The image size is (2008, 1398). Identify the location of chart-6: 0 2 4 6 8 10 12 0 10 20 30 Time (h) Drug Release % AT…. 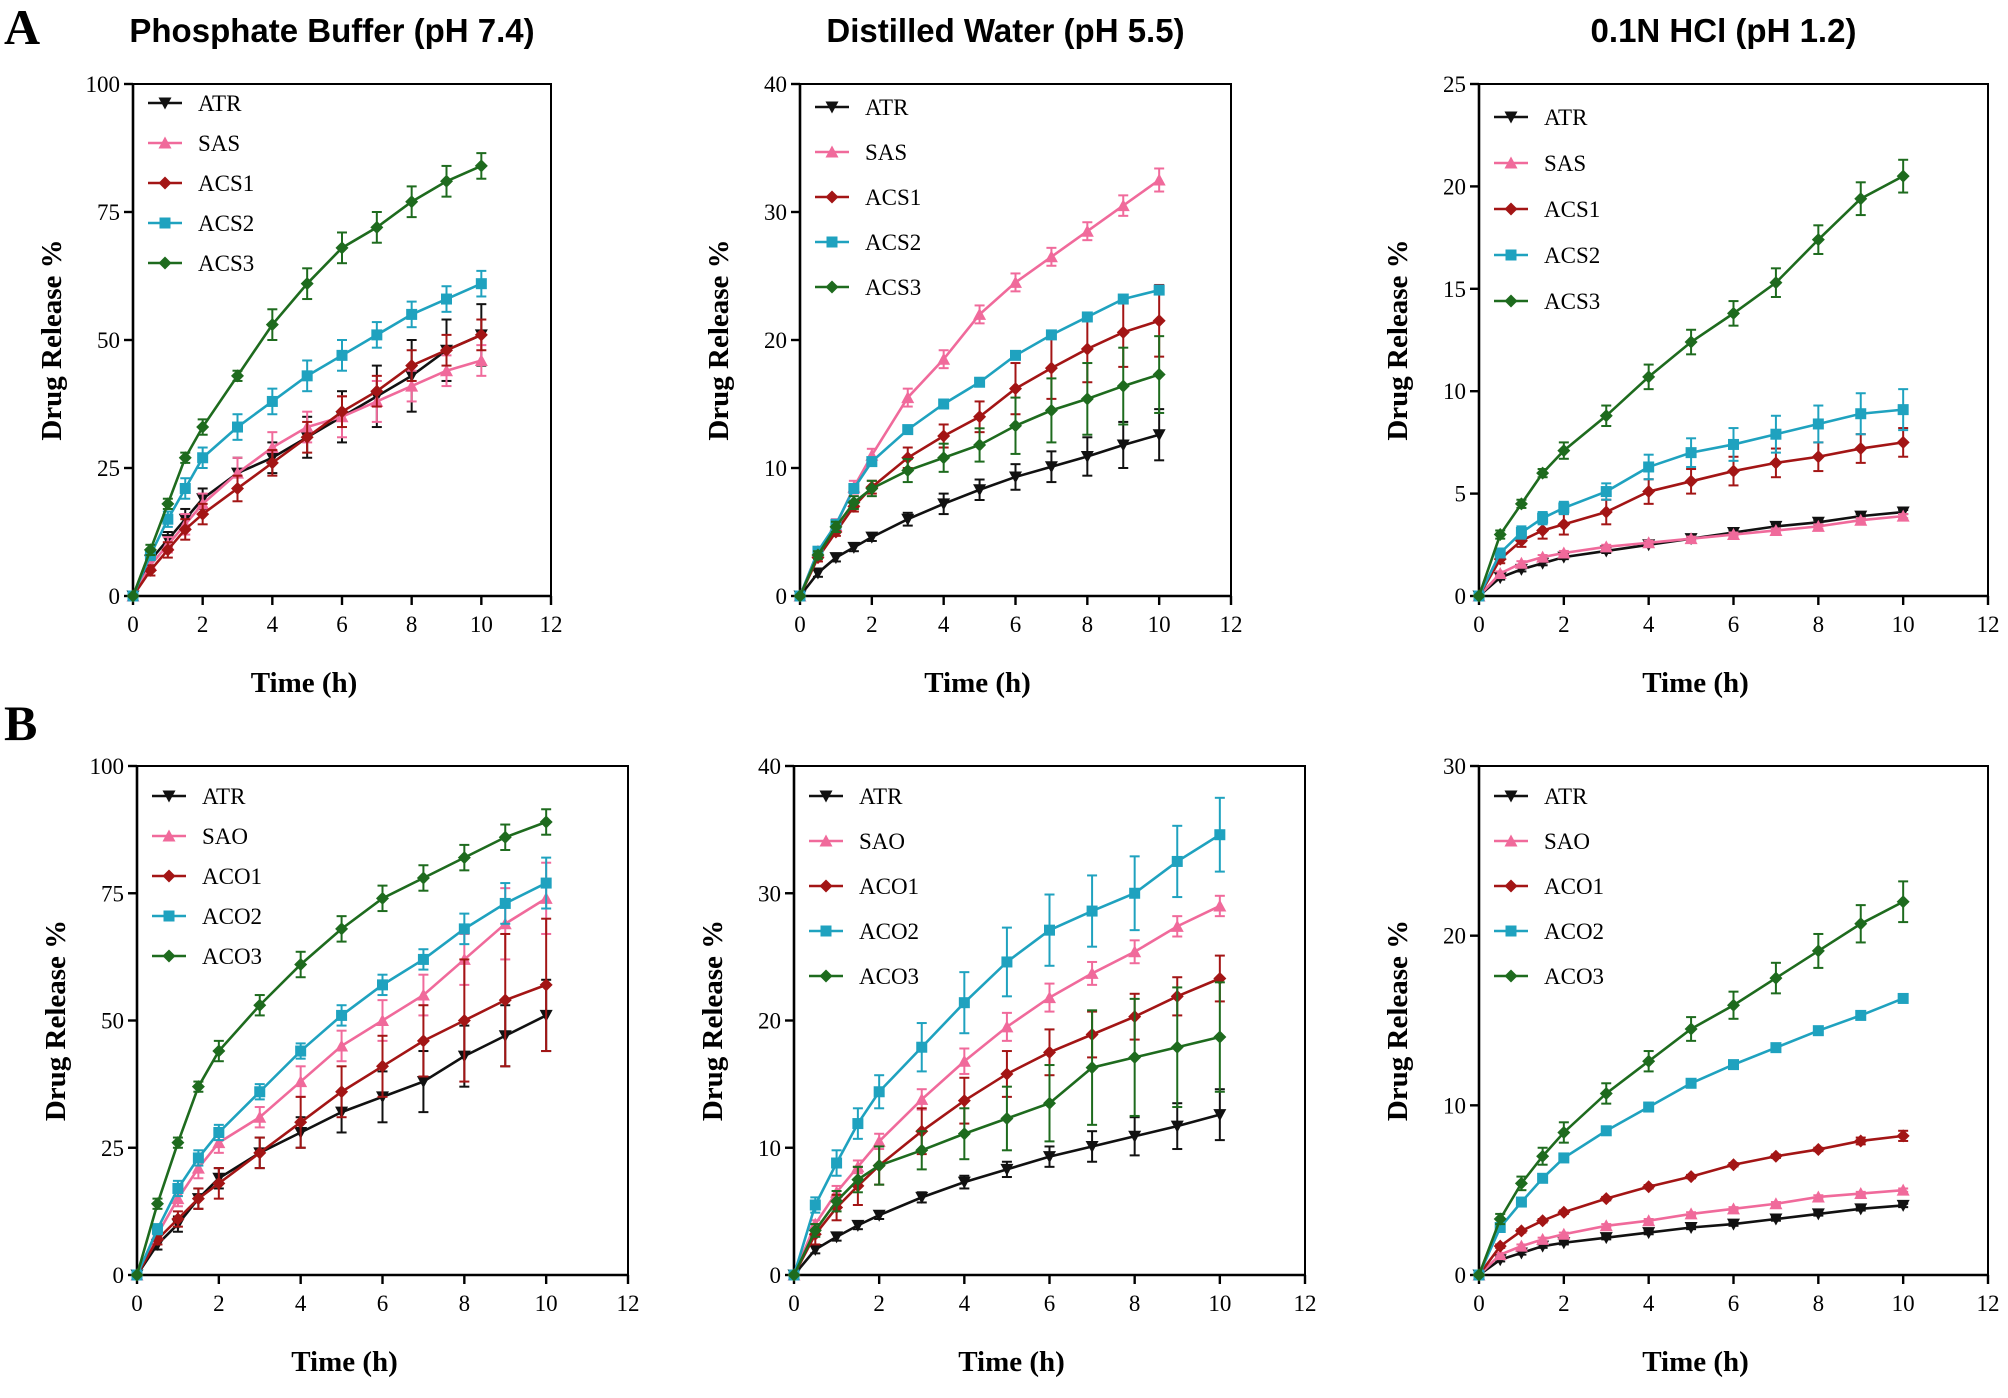
(1691, 1066).